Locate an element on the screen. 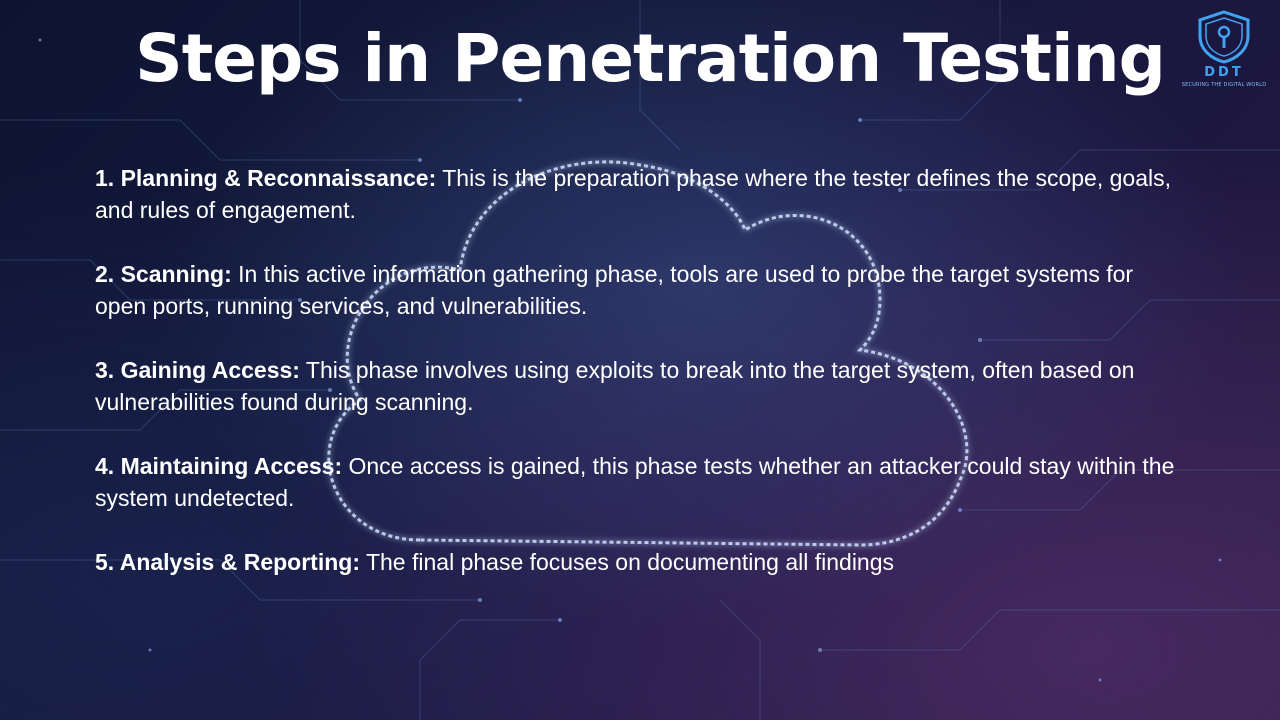  step-label: 1. Planning & Reconnaissance: is located at coordinates (266, 178).